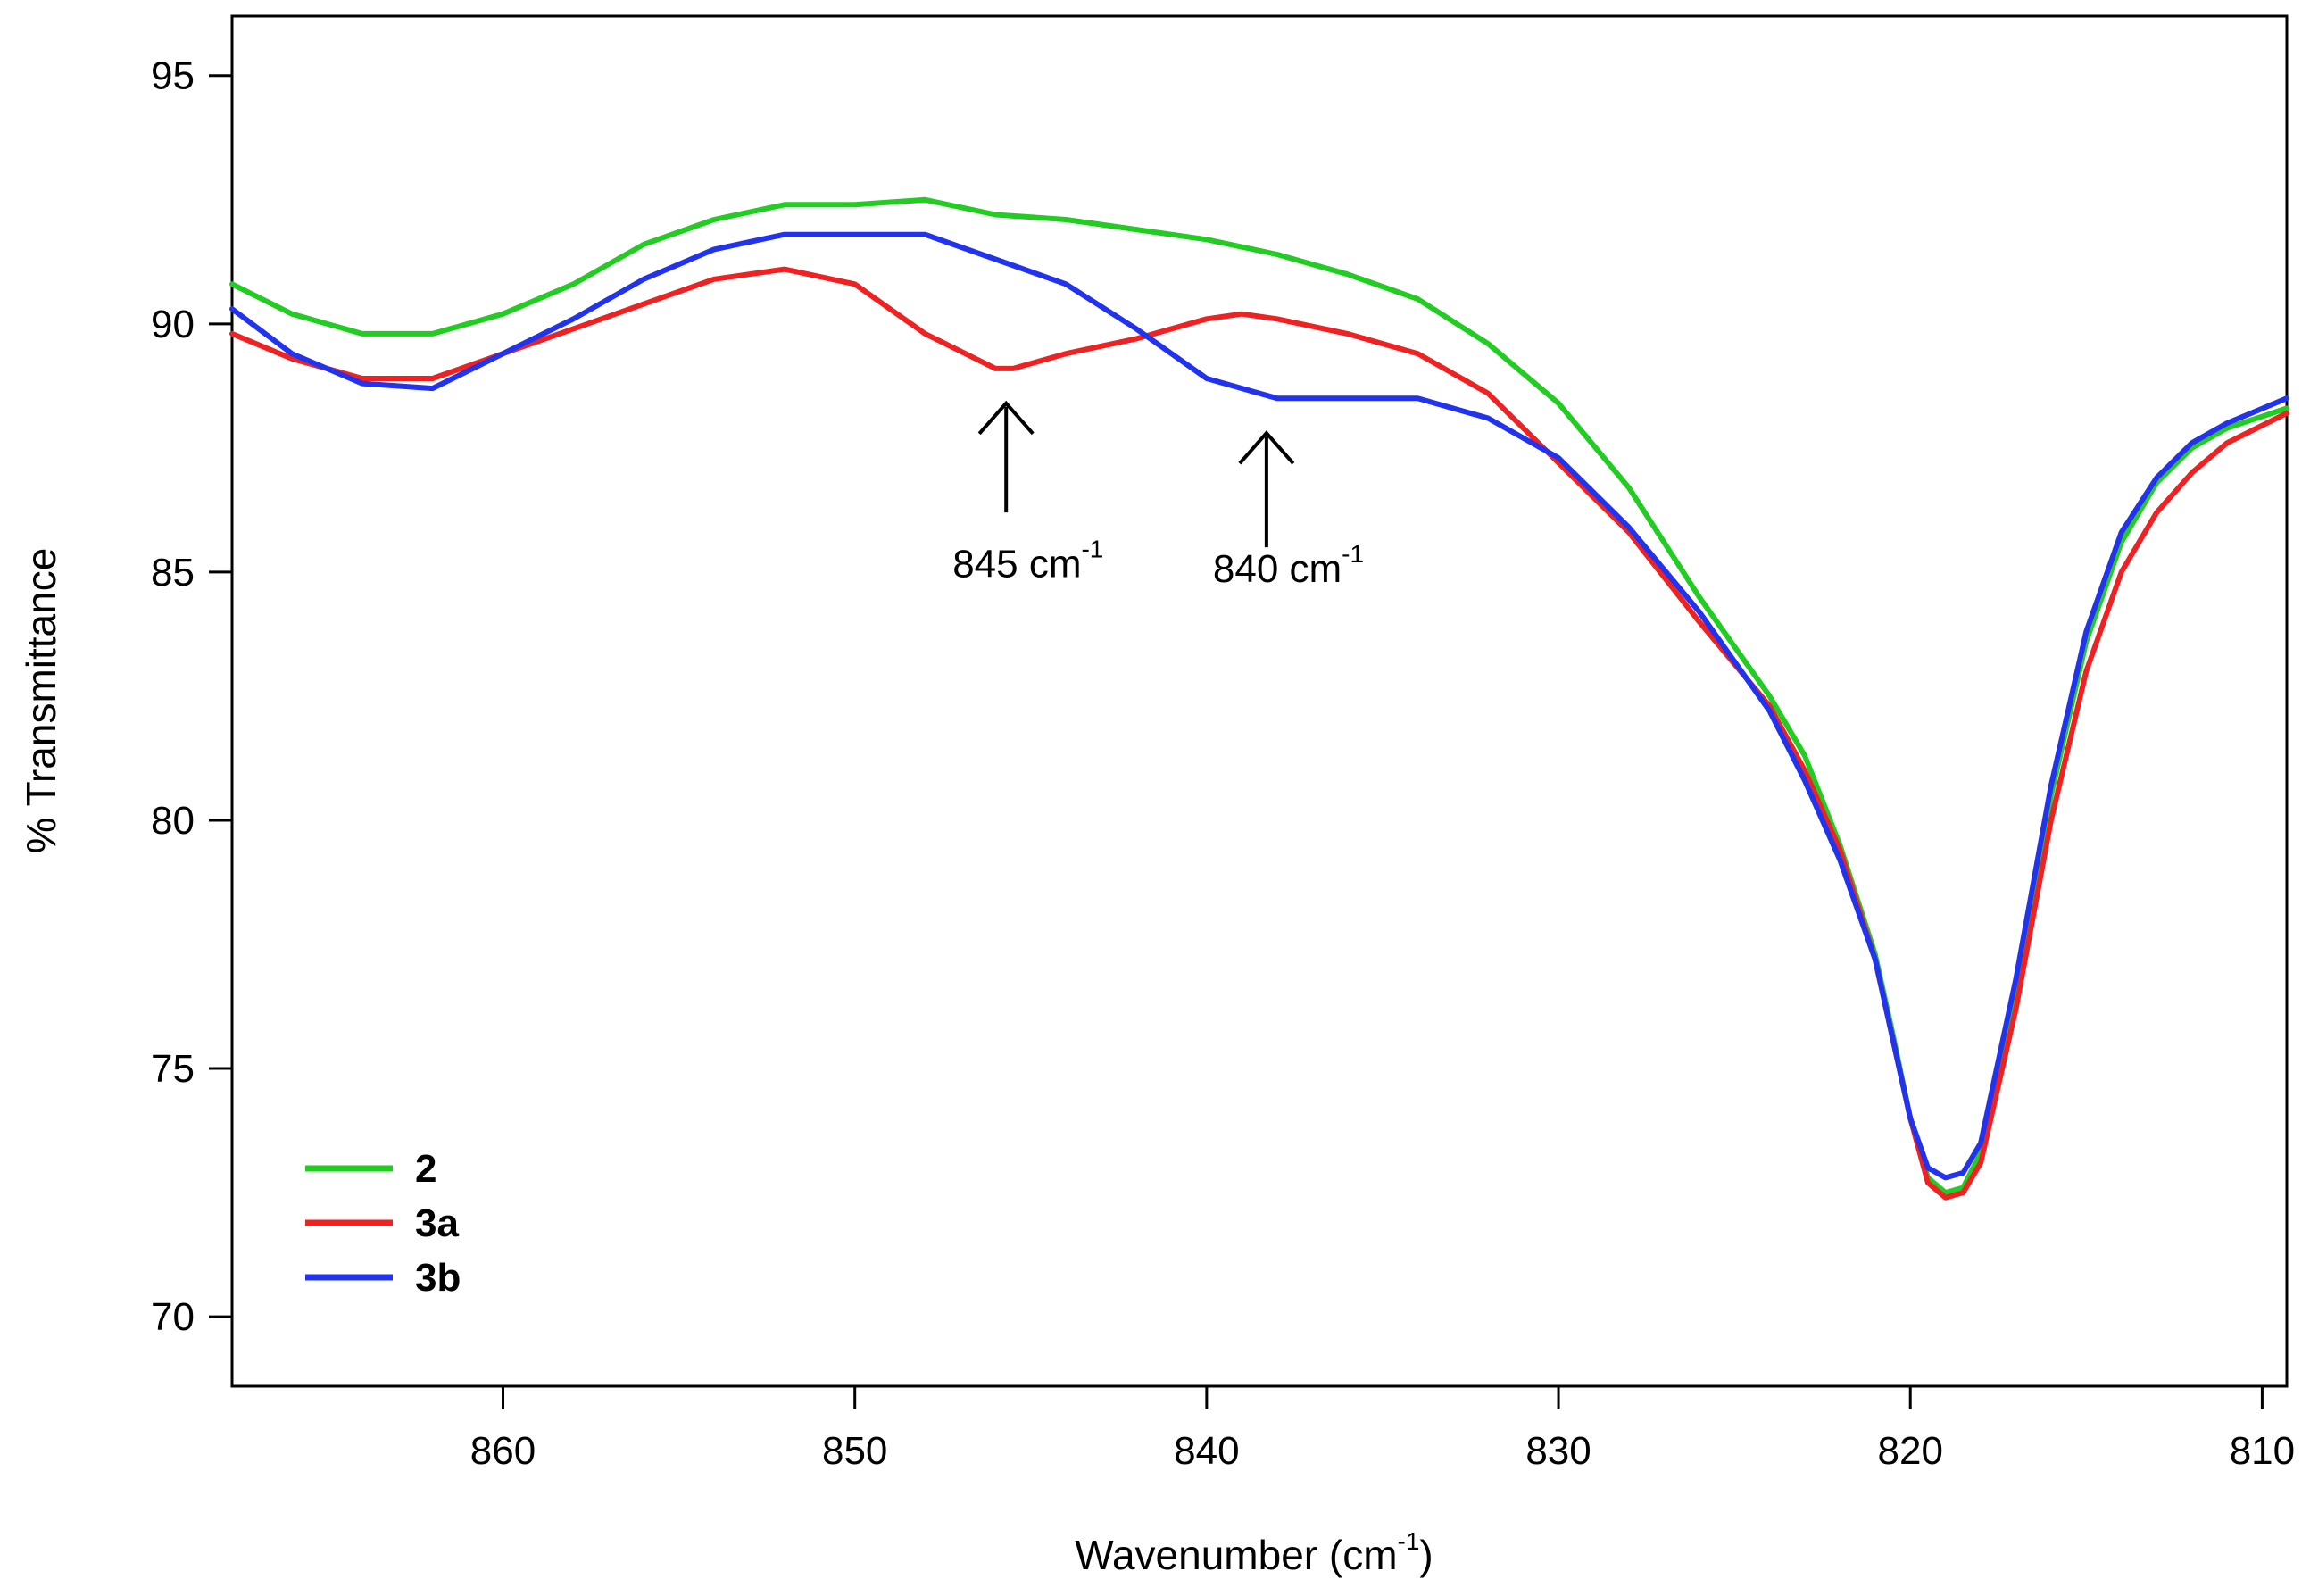 The image size is (2310, 1596). What do you see at coordinates (173, 1069) in the screenshot?
I see `y-tick-label: 75` at bounding box center [173, 1069].